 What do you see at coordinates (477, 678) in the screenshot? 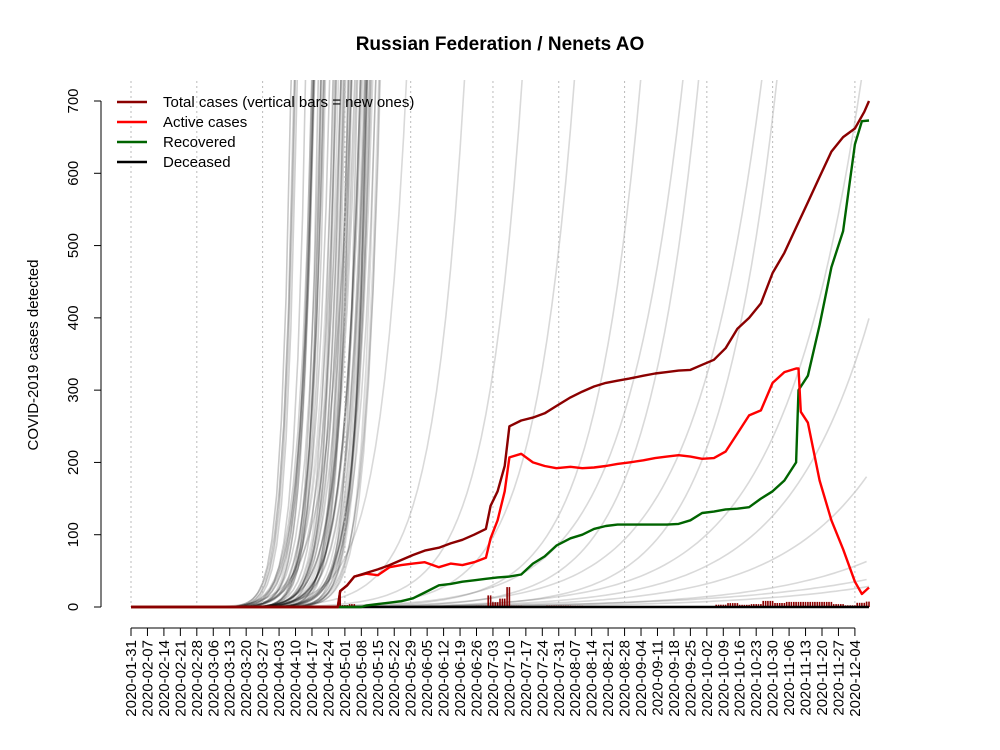
I see `x-tick-label: 2020-06-26` at bounding box center [477, 678].